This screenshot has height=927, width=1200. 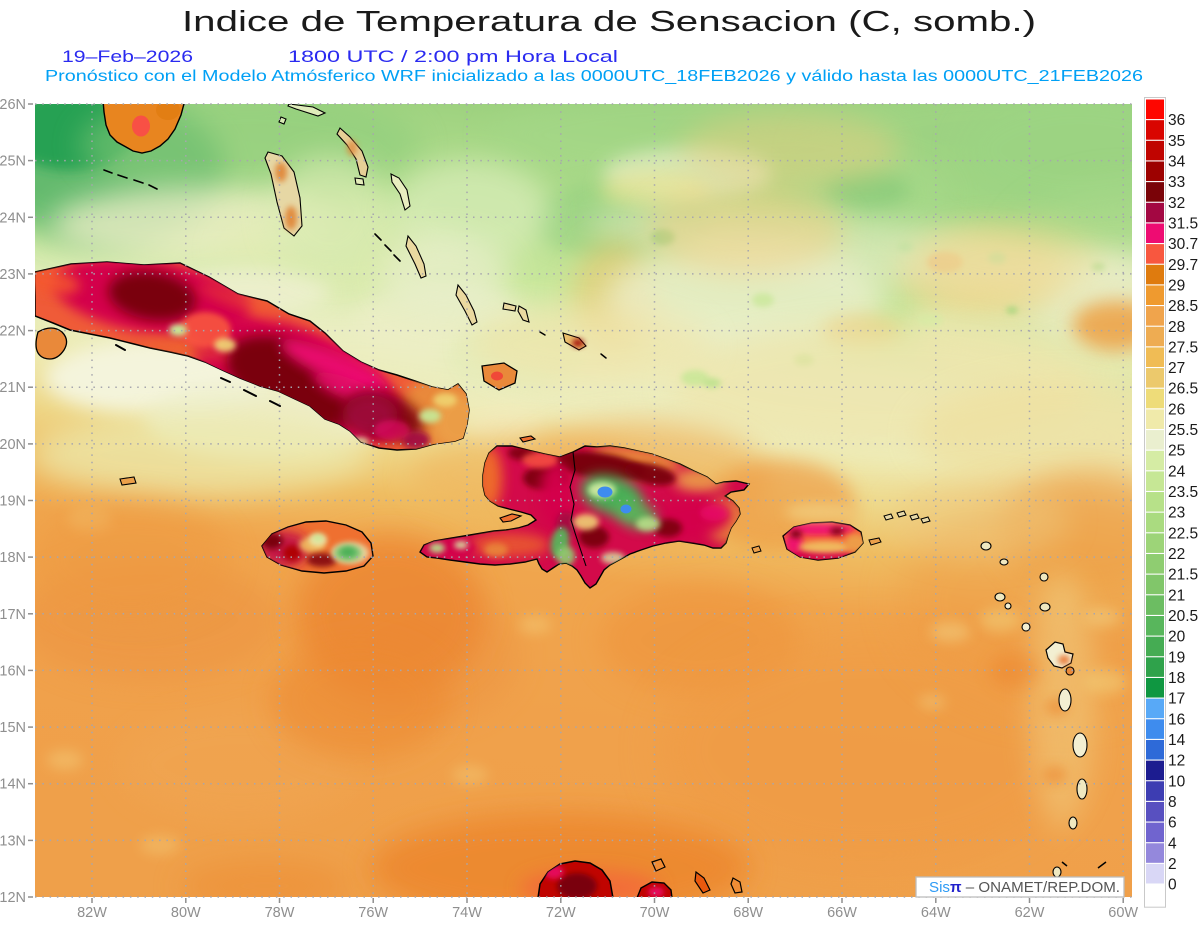 I want to click on svg-text: 29, so click(x=1176, y=285).